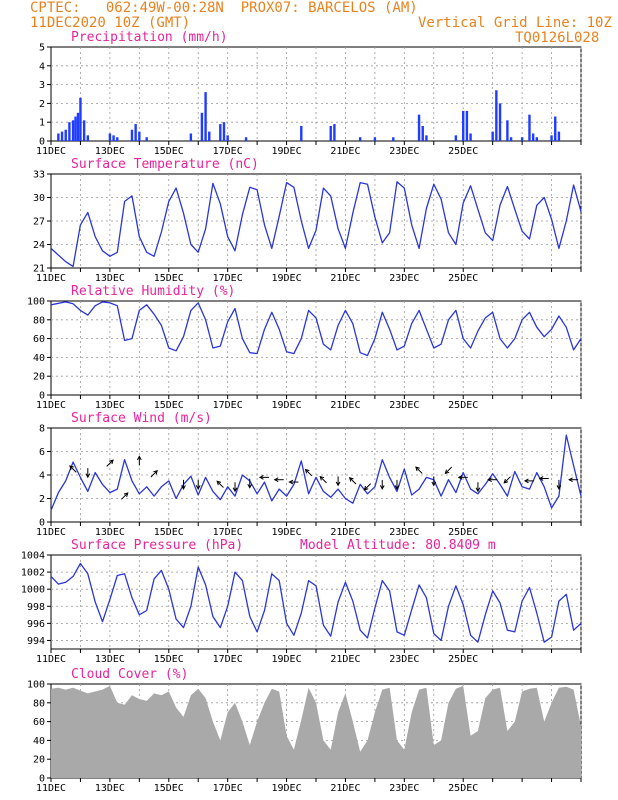 The image size is (618, 800). What do you see at coordinates (169, 659) in the screenshot?
I see `pressure-xtick-label: 15DEC` at bounding box center [169, 659].